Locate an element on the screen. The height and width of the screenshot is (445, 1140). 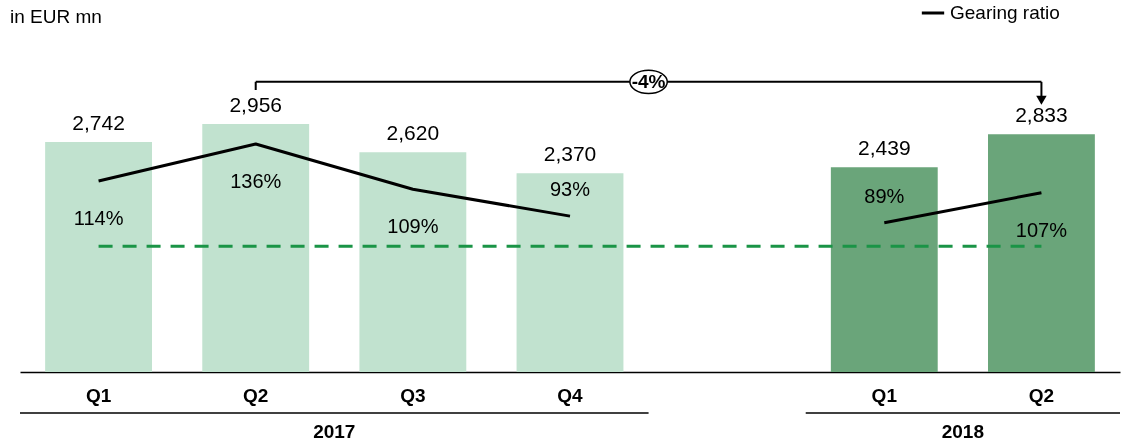
data-label: 89% is located at coordinates (884, 195).